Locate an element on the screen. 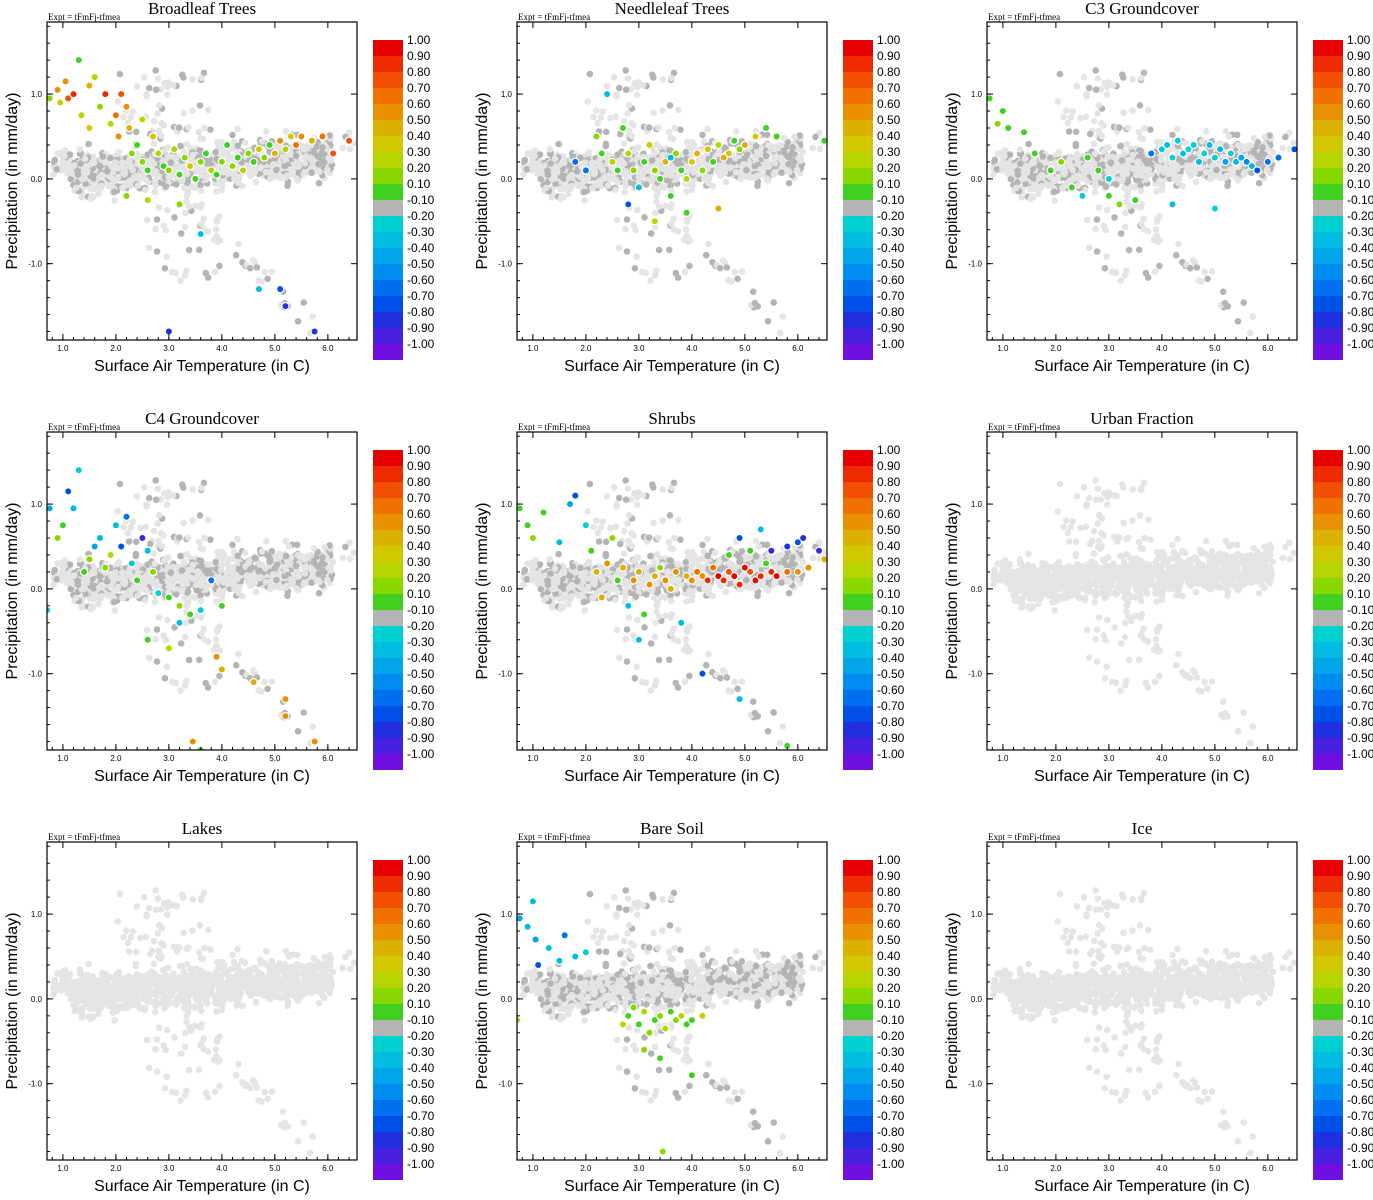 This screenshot has width=1373, height=1200. colorbar-label: 0.90 is located at coordinates (1359, 56).